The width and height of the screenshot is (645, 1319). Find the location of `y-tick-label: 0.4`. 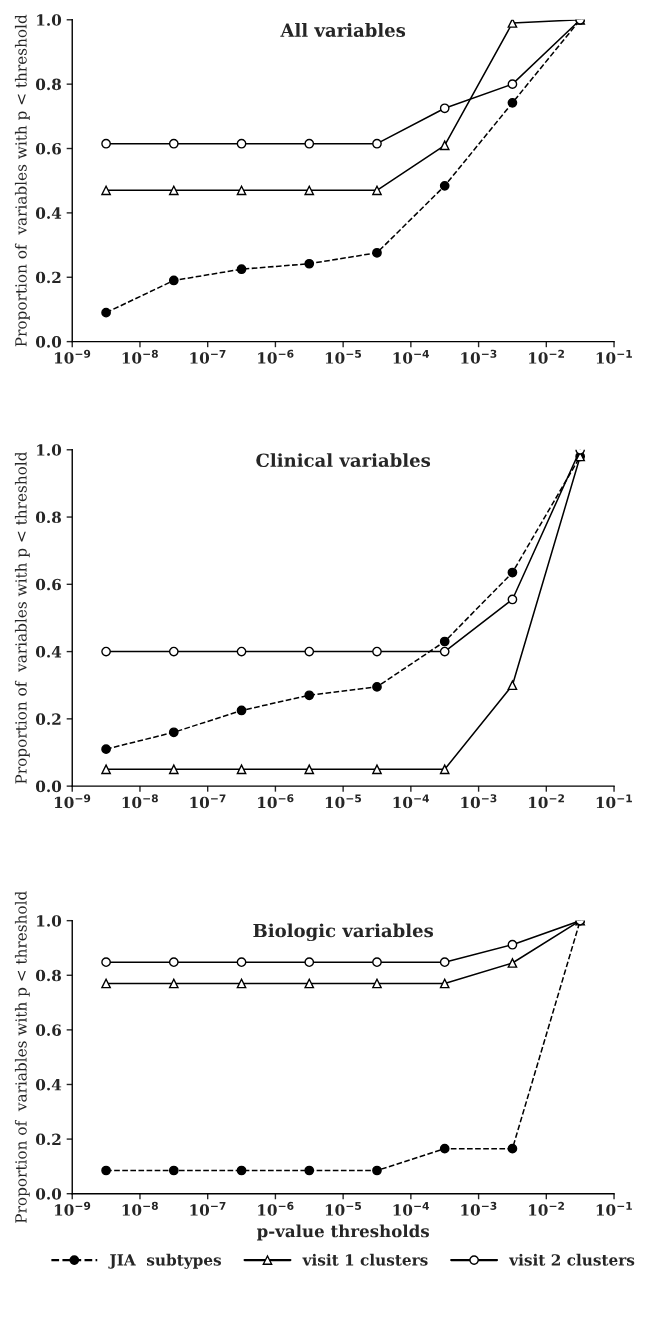

y-tick-label: 0.4 is located at coordinates (48, 213).